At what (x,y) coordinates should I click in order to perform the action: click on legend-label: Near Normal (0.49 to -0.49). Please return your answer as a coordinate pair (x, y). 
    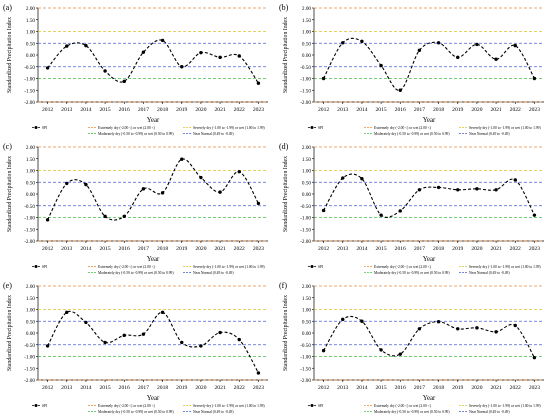
    Looking at the image, I should click on (489, 273).